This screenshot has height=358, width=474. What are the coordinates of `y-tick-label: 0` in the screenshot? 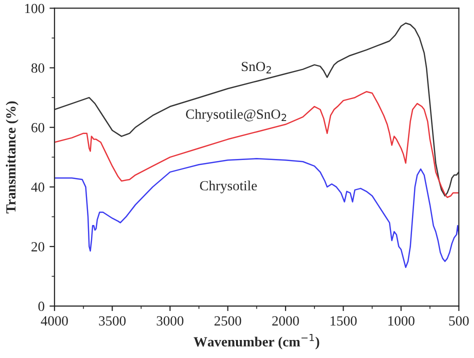 It's located at (41, 307).